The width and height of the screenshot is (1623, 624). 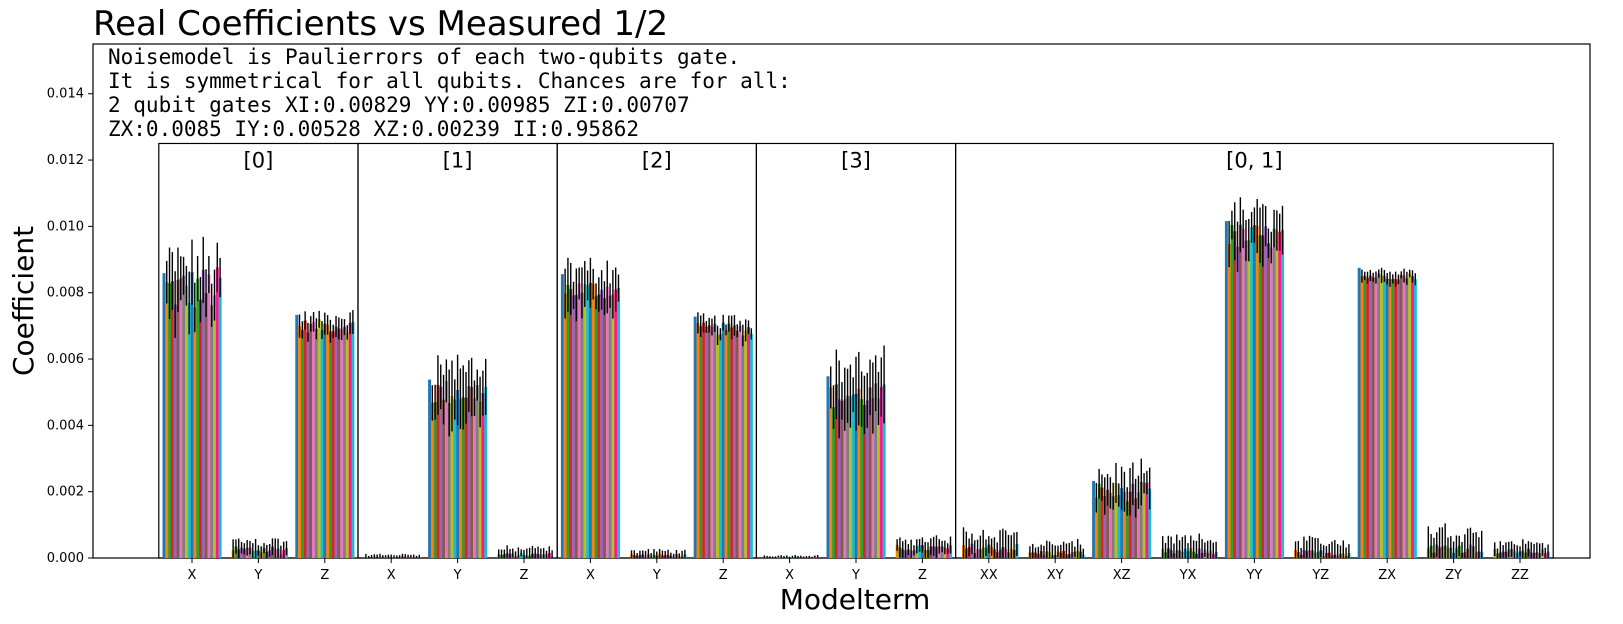 I want to click on group-label: [3], so click(x=856, y=160).